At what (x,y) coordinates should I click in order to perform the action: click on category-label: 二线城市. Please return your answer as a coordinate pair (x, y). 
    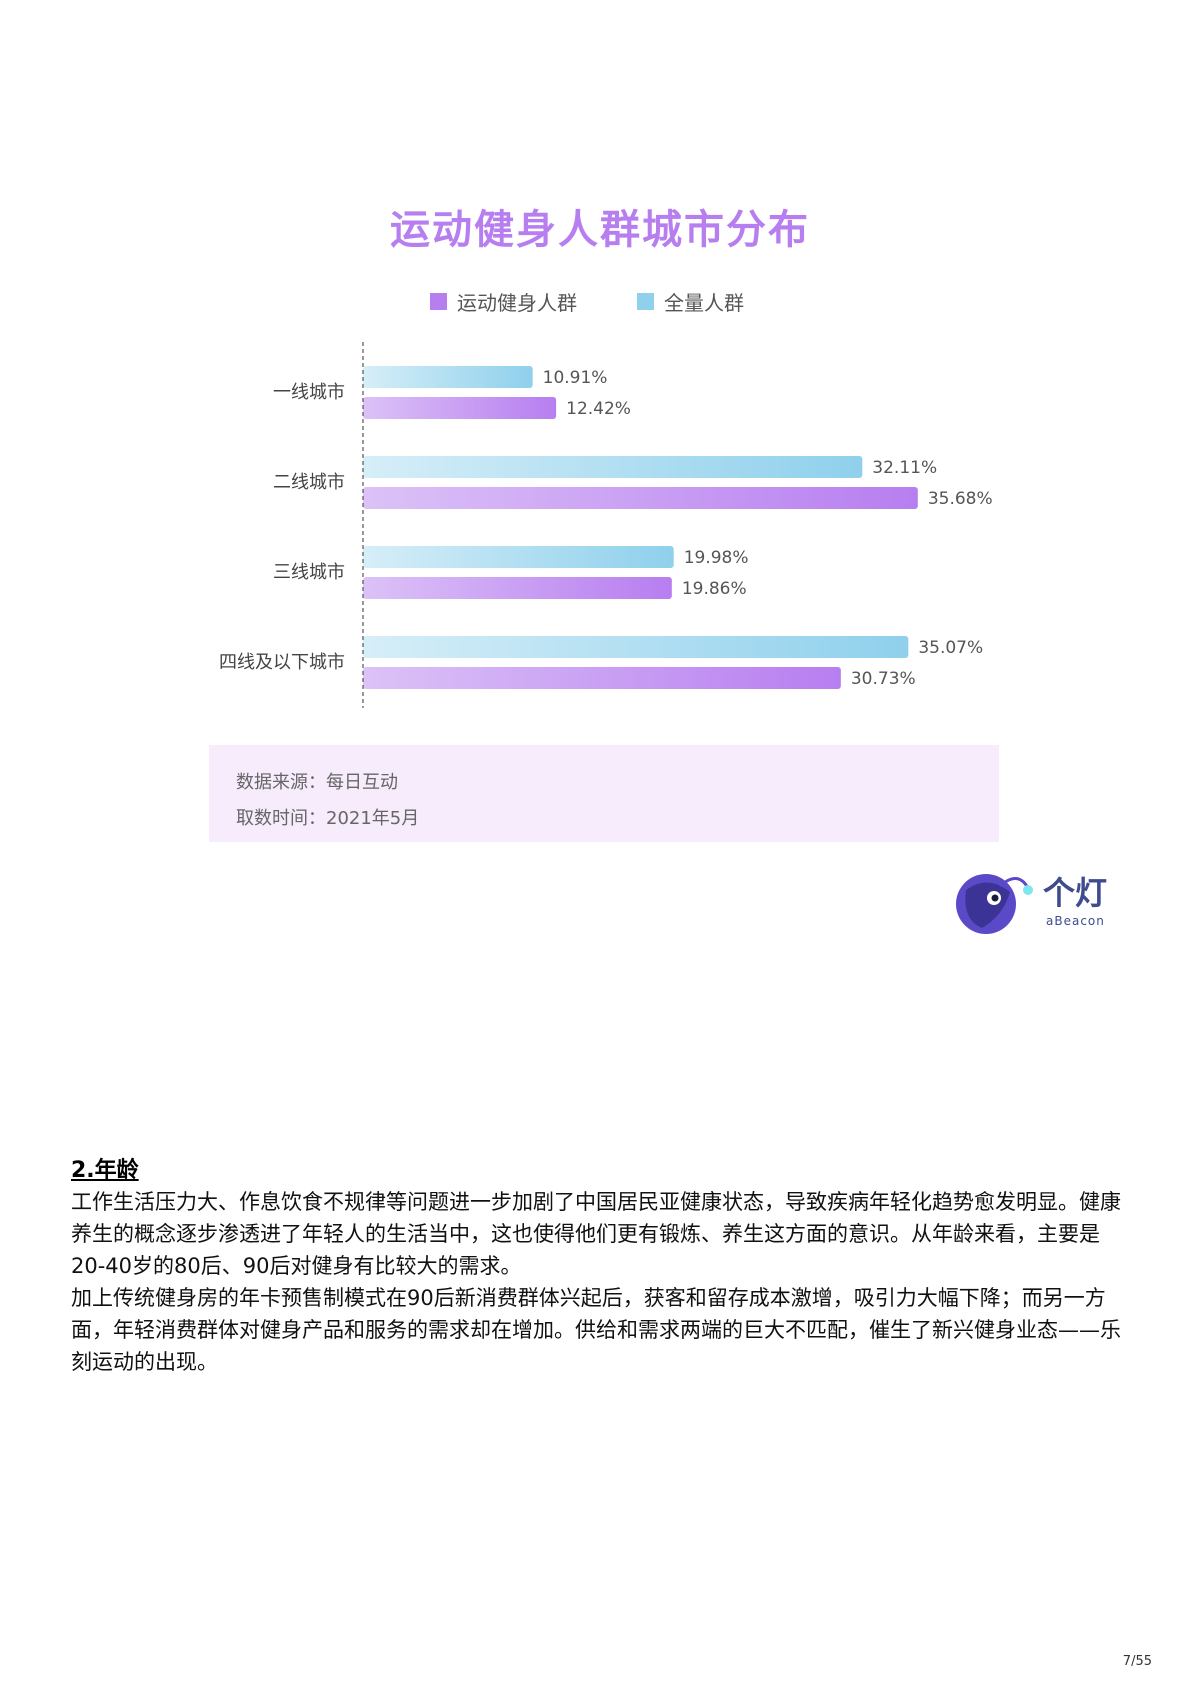
    Looking at the image, I should click on (309, 482).